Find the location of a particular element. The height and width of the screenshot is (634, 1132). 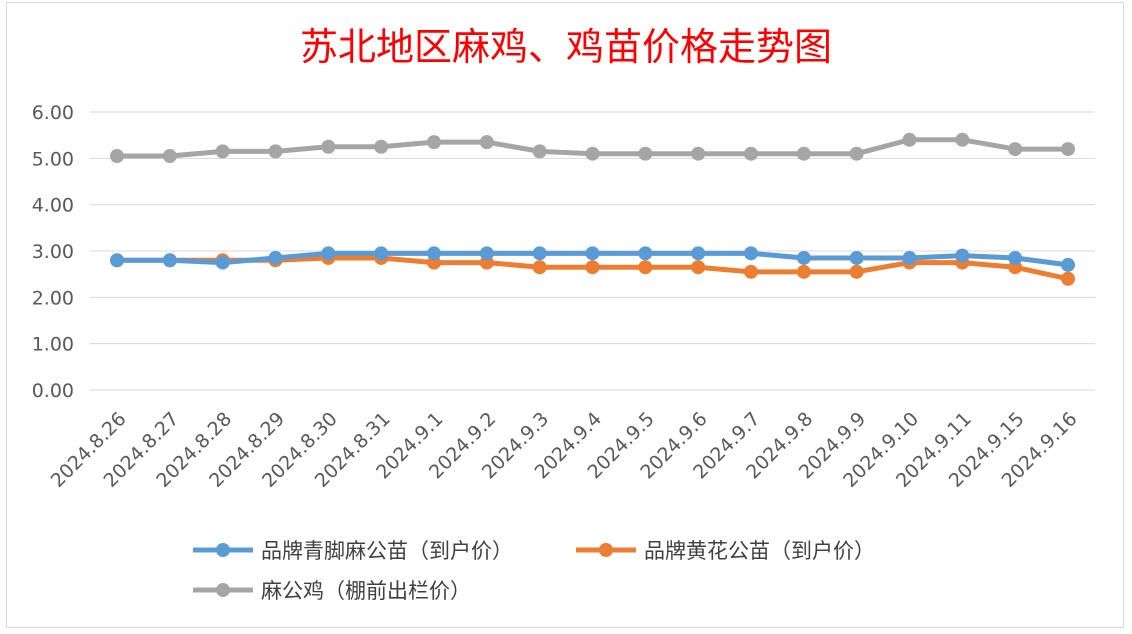

legend-label: 品牌青脚麻公苗（到户价） is located at coordinates (387, 551).